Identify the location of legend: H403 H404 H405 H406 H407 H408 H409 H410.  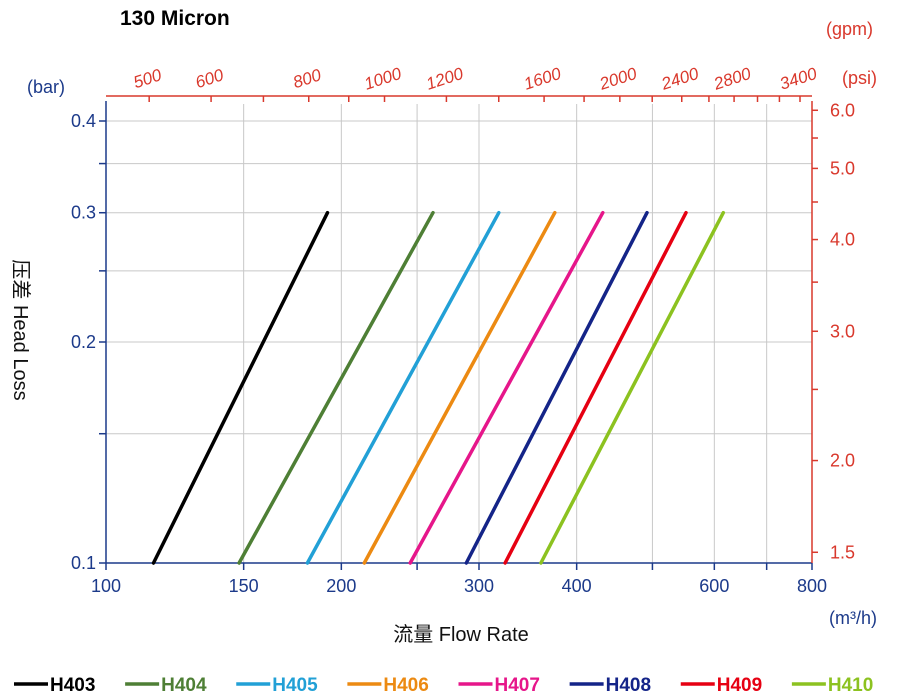
(443, 685).